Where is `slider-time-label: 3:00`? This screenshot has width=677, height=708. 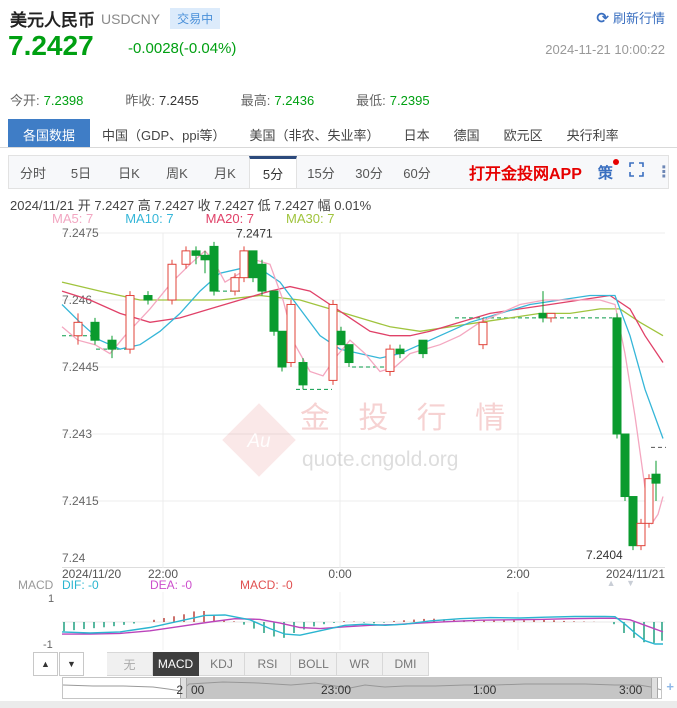 slider-time-label: 3:00 is located at coordinates (631, 690).